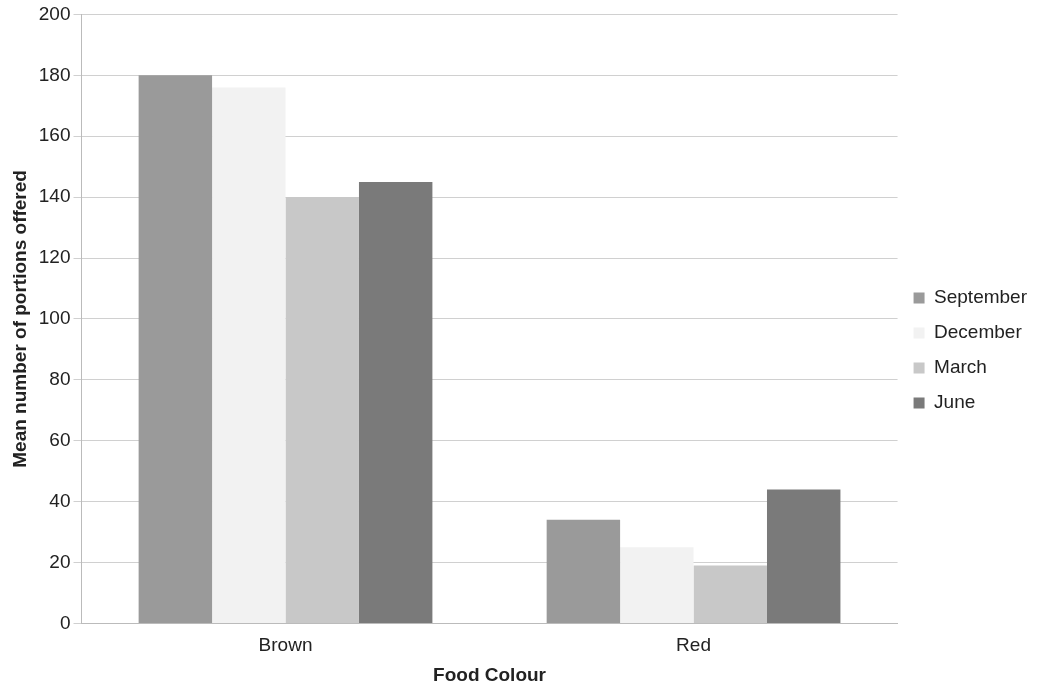 The width and height of the screenshot is (1047, 696). Describe the element at coordinates (54, 13) in the screenshot. I see `y-tick-label: 200` at that location.